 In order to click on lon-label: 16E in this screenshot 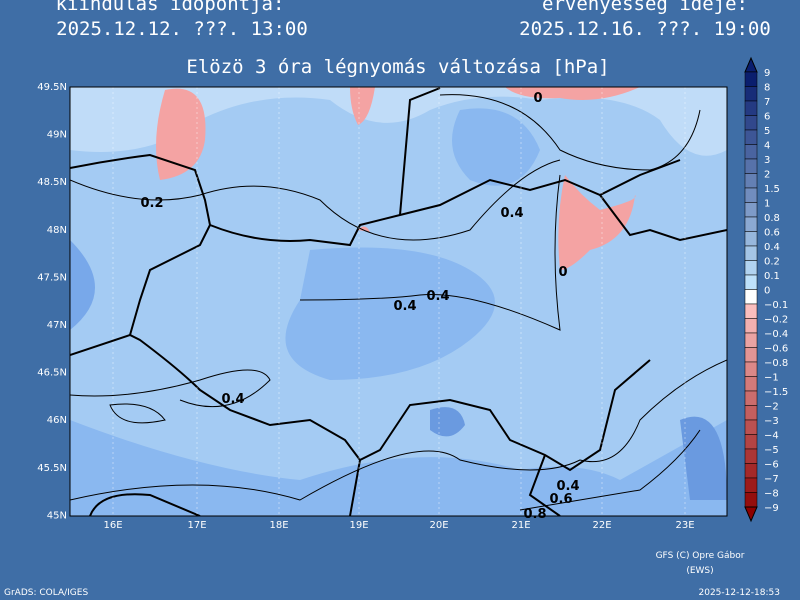, I will do `click(112, 525)`.